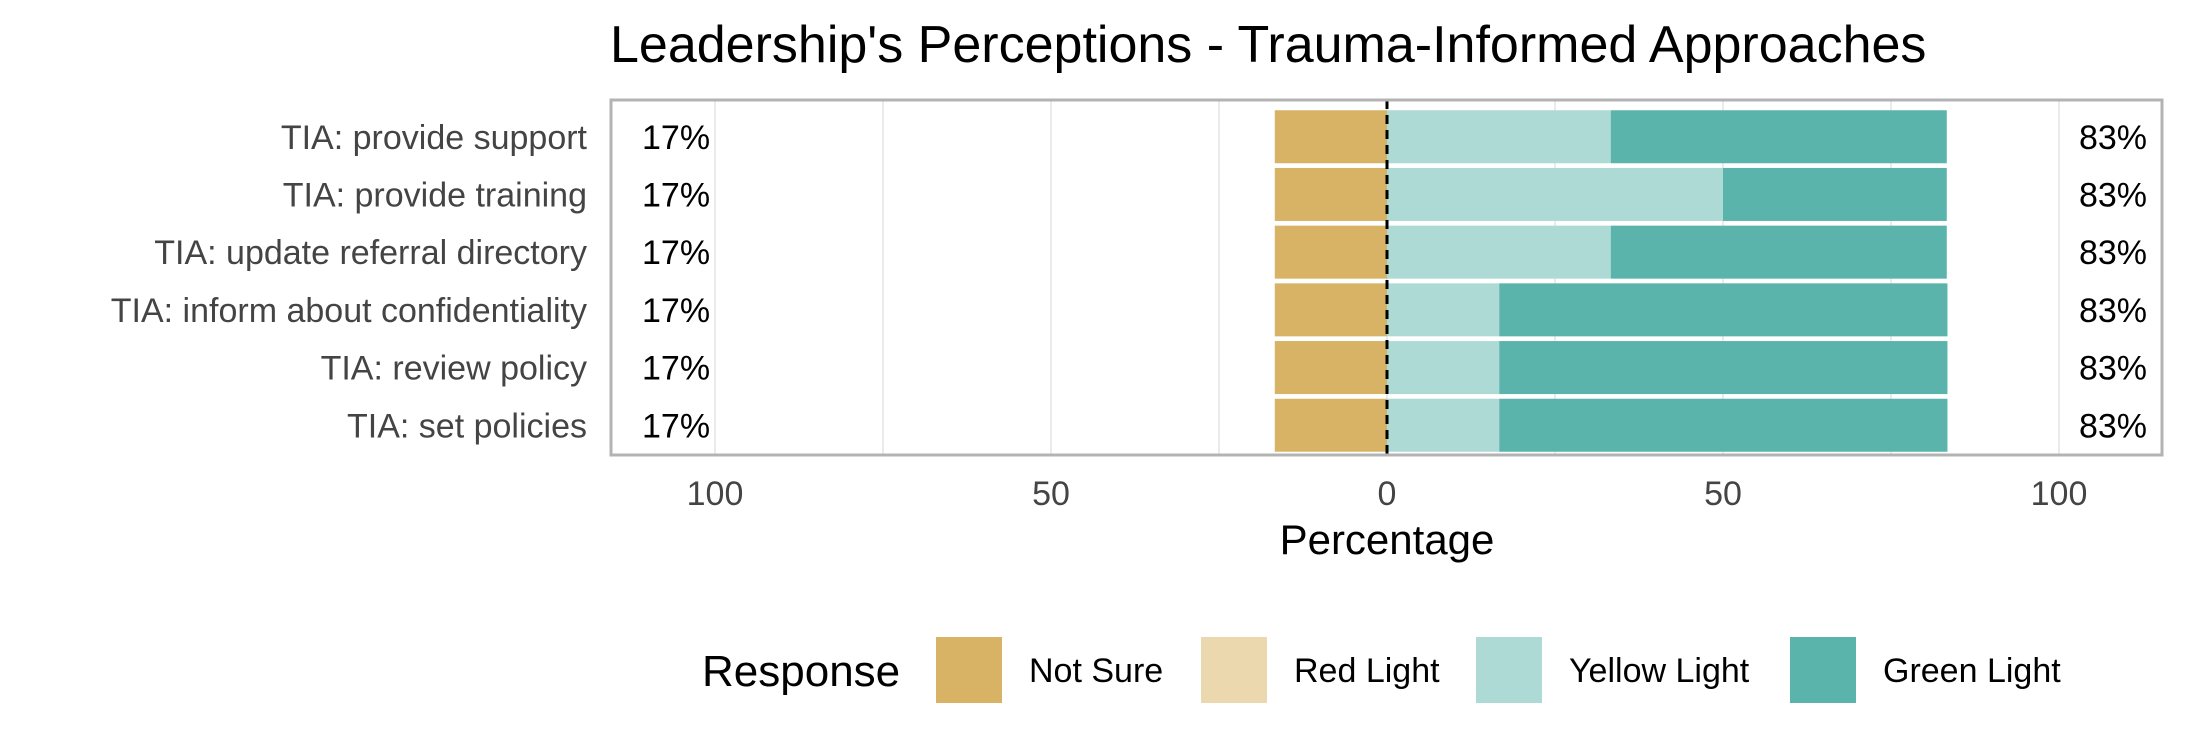  Describe the element at coordinates (1972, 671) in the screenshot. I see `legend-label: Green Light` at that location.